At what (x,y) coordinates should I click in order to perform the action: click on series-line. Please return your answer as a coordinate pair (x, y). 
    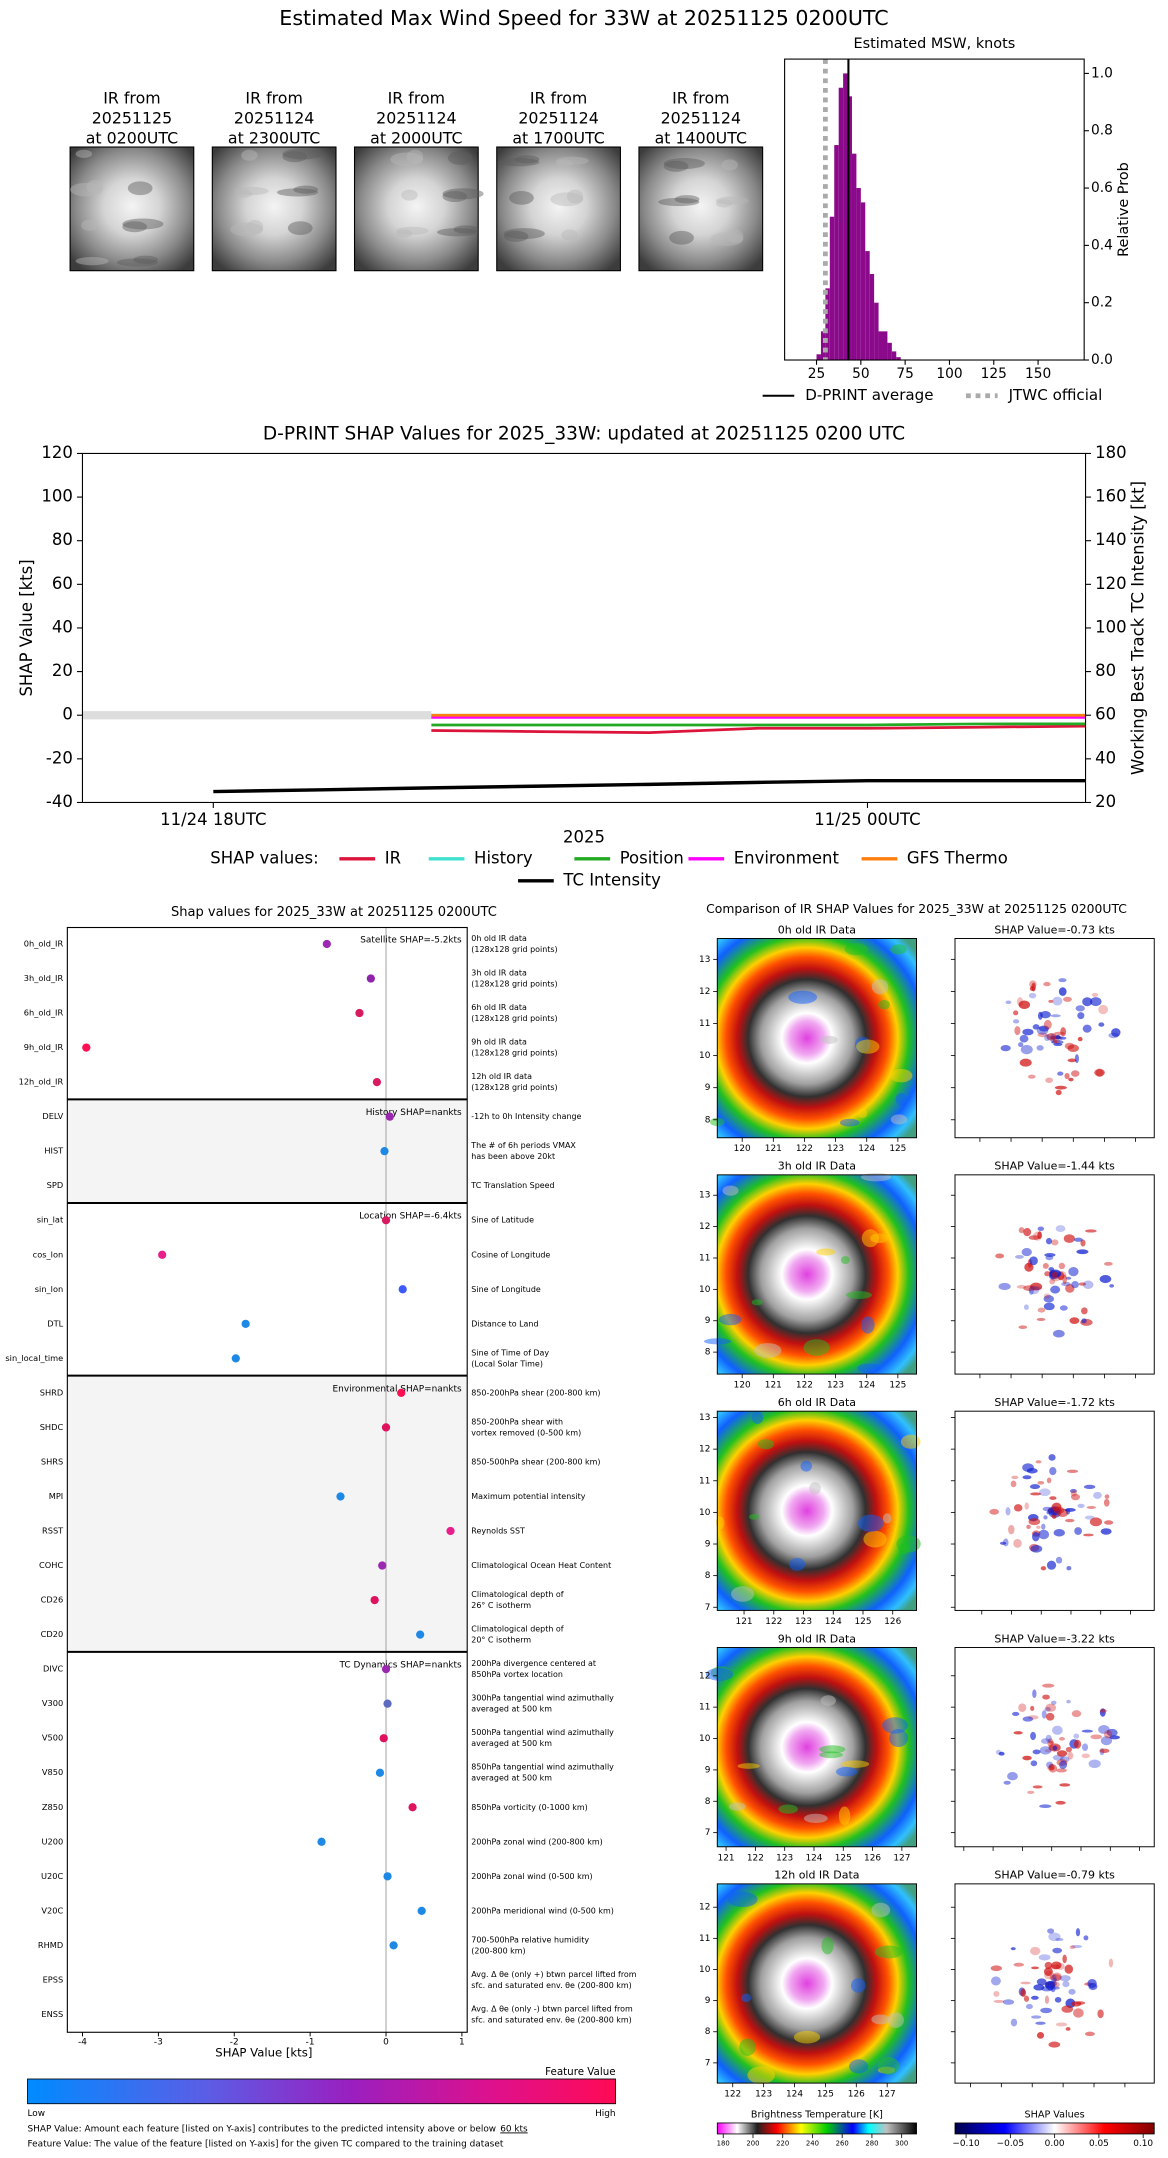
    Looking at the image, I should click on (758, 724).